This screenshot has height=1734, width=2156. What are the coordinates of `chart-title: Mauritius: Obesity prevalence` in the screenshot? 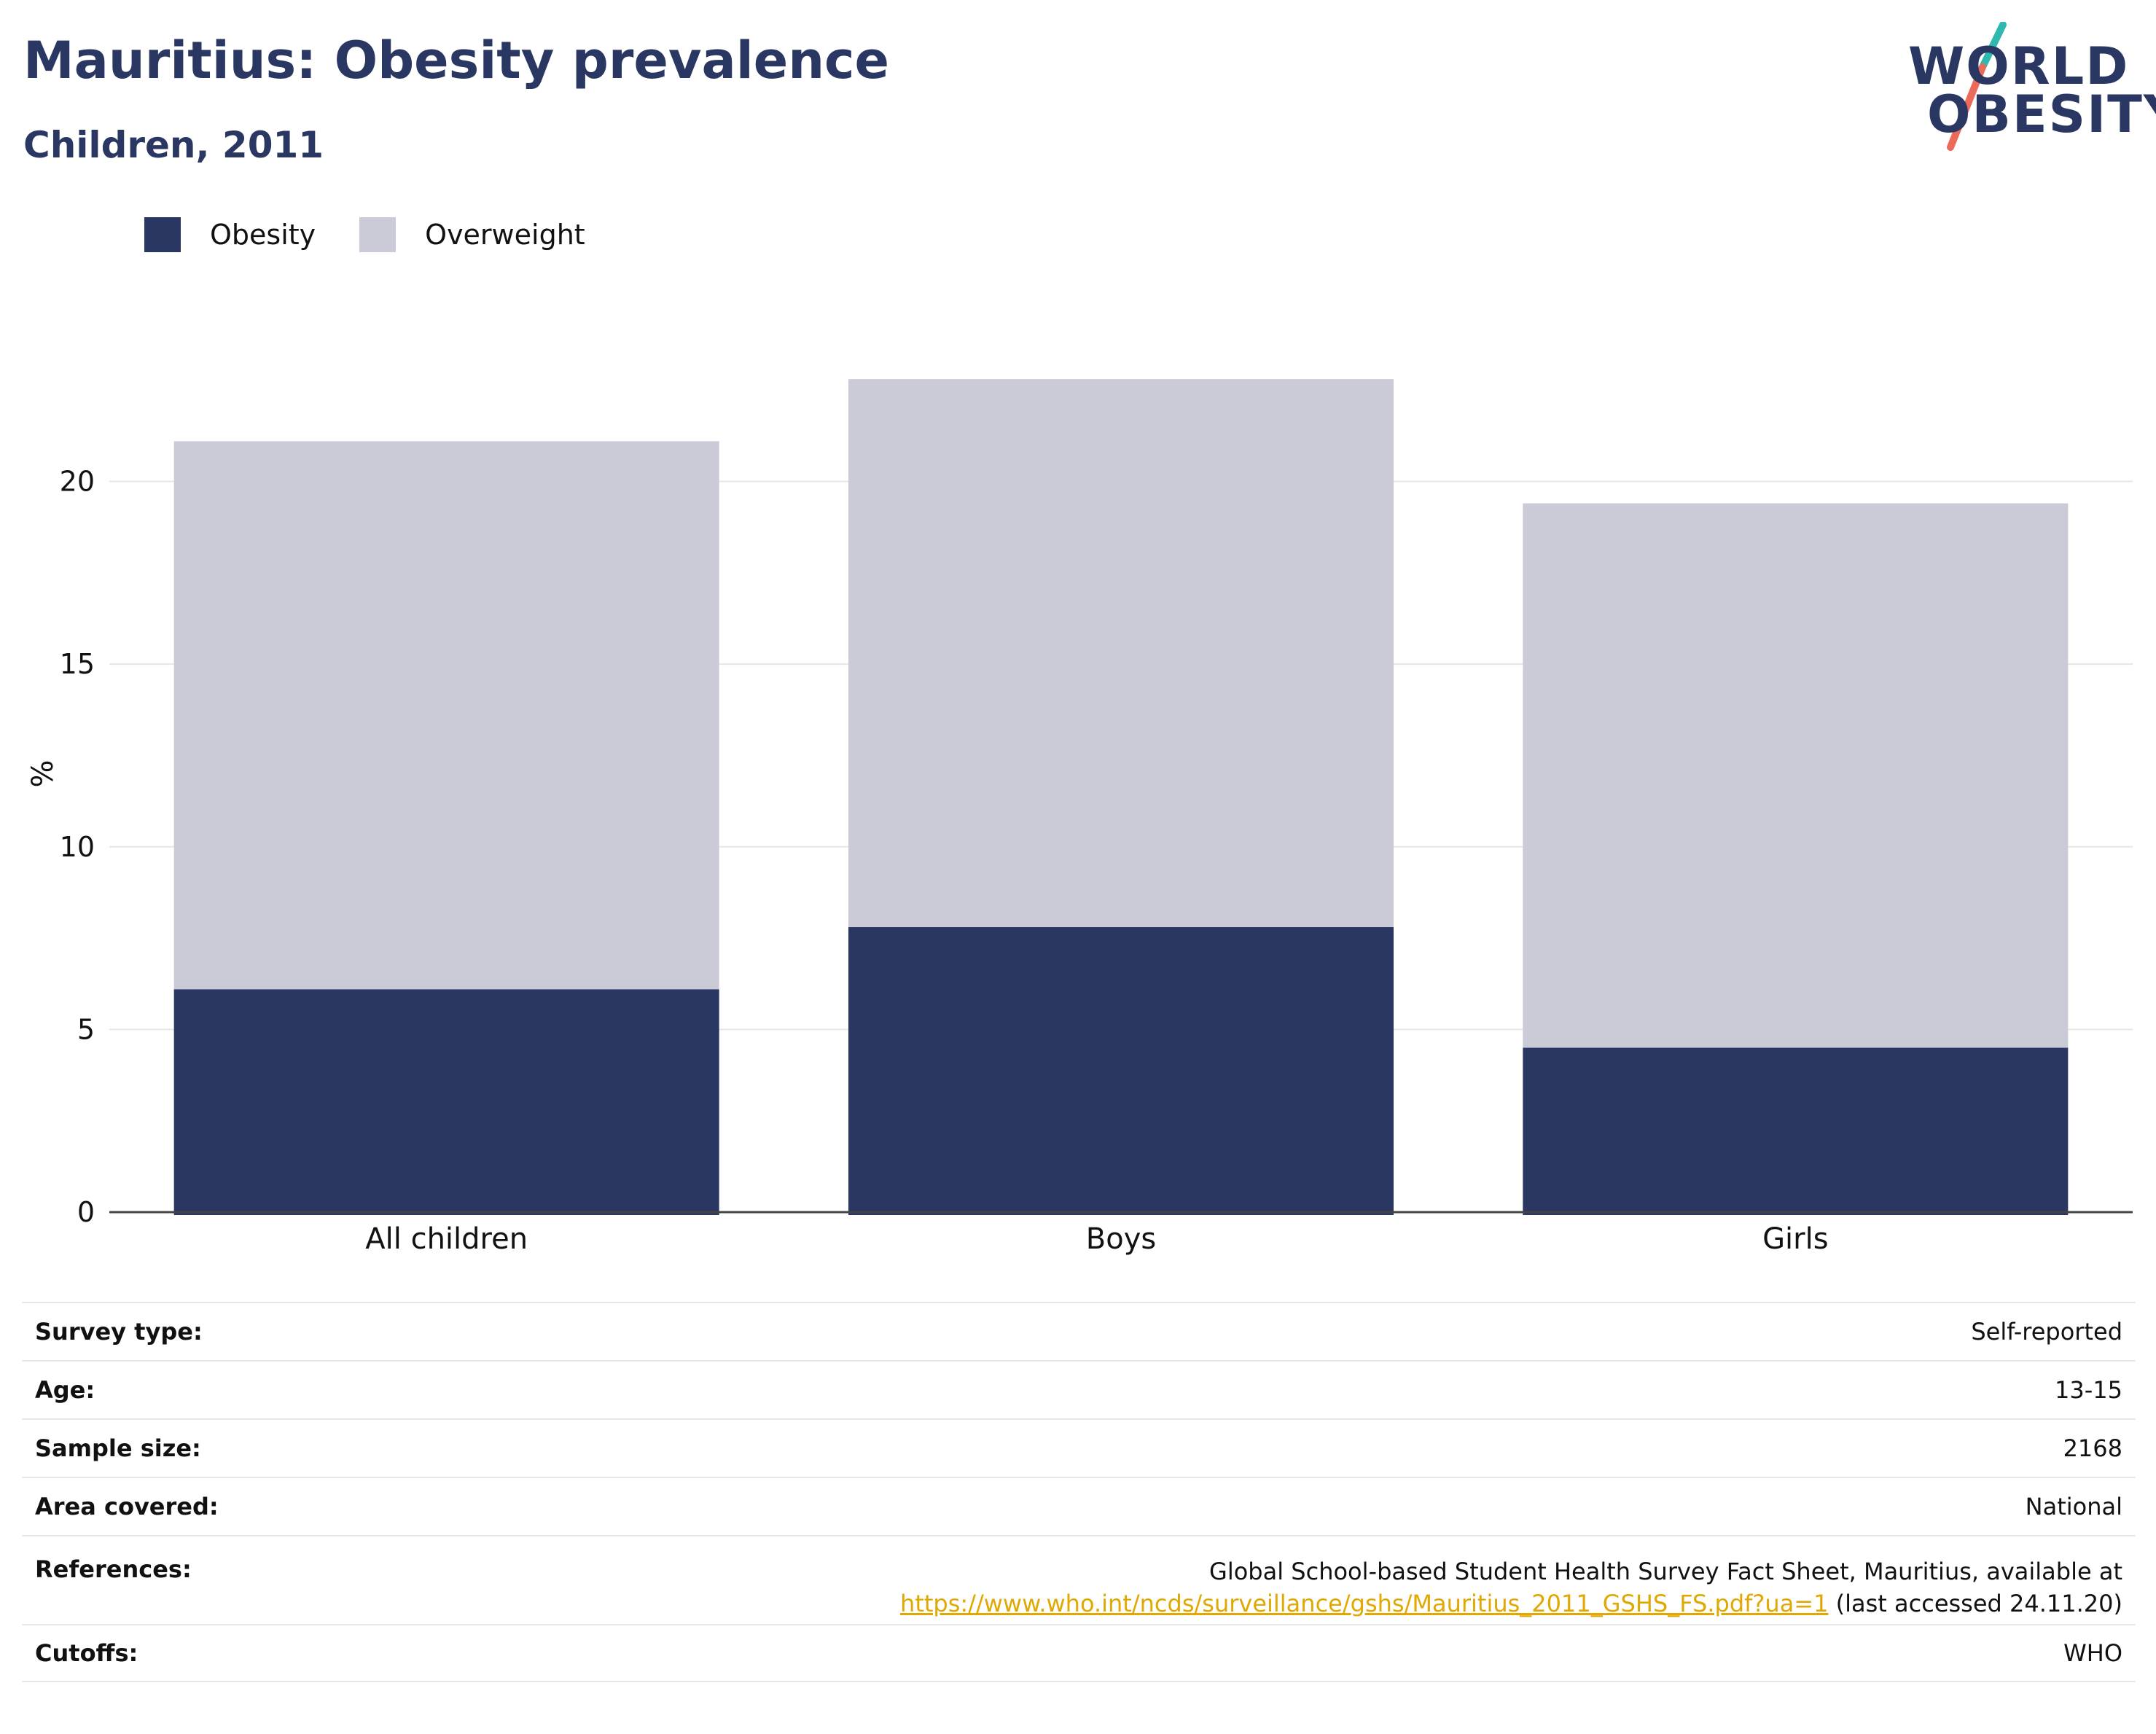 It's located at (457, 60).